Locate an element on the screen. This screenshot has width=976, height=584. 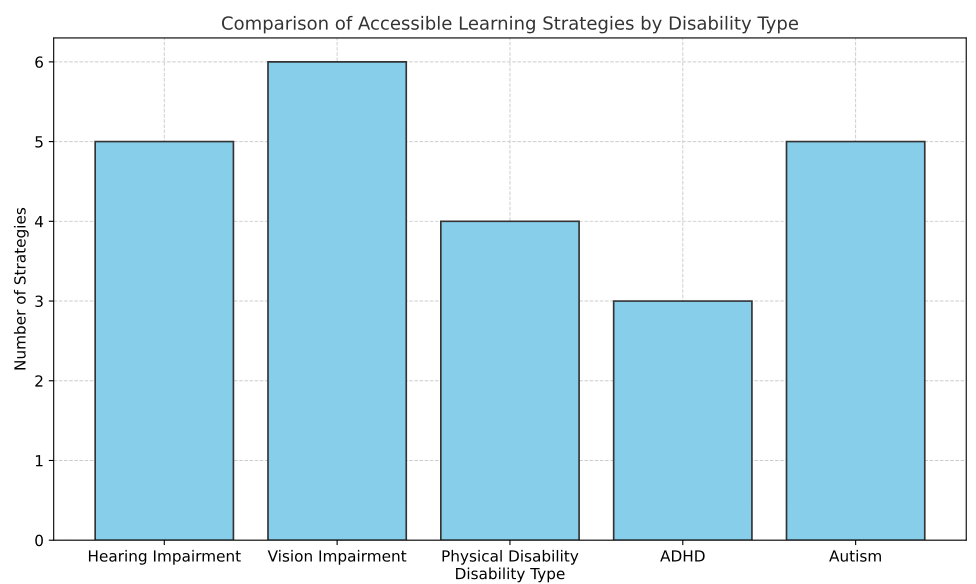
x-tick-label: Vision Impairment is located at coordinates (337, 557).